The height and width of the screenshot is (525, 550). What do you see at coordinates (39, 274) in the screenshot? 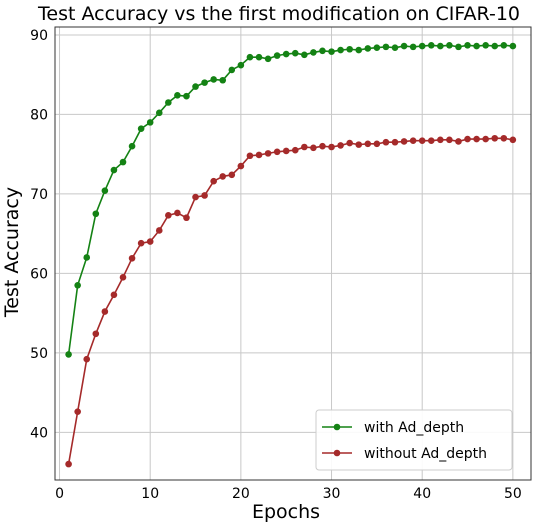
I see `y-tick-label: 60` at bounding box center [39, 274].